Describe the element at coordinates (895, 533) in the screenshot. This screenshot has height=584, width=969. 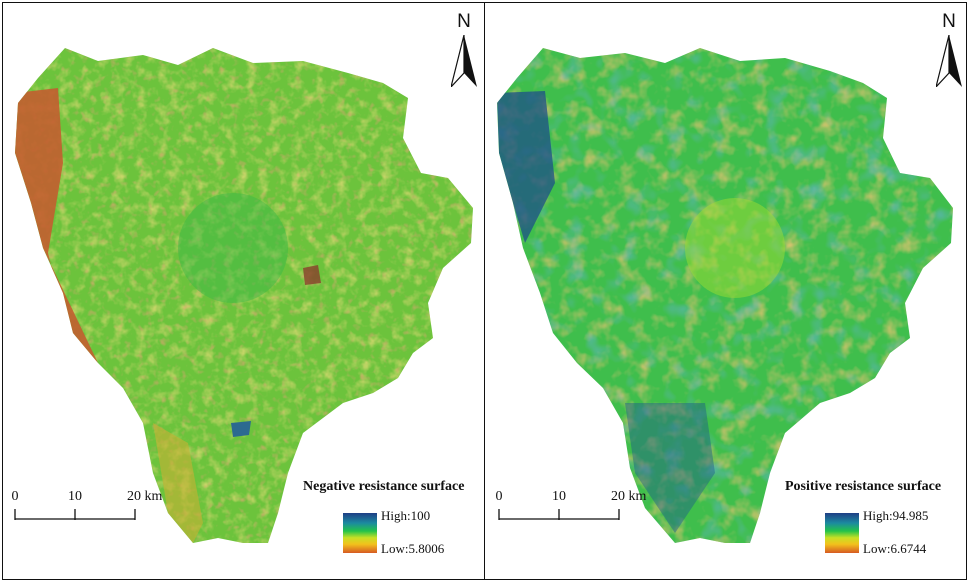
I see `legend: High:94.985 Low:6.6744` at that location.